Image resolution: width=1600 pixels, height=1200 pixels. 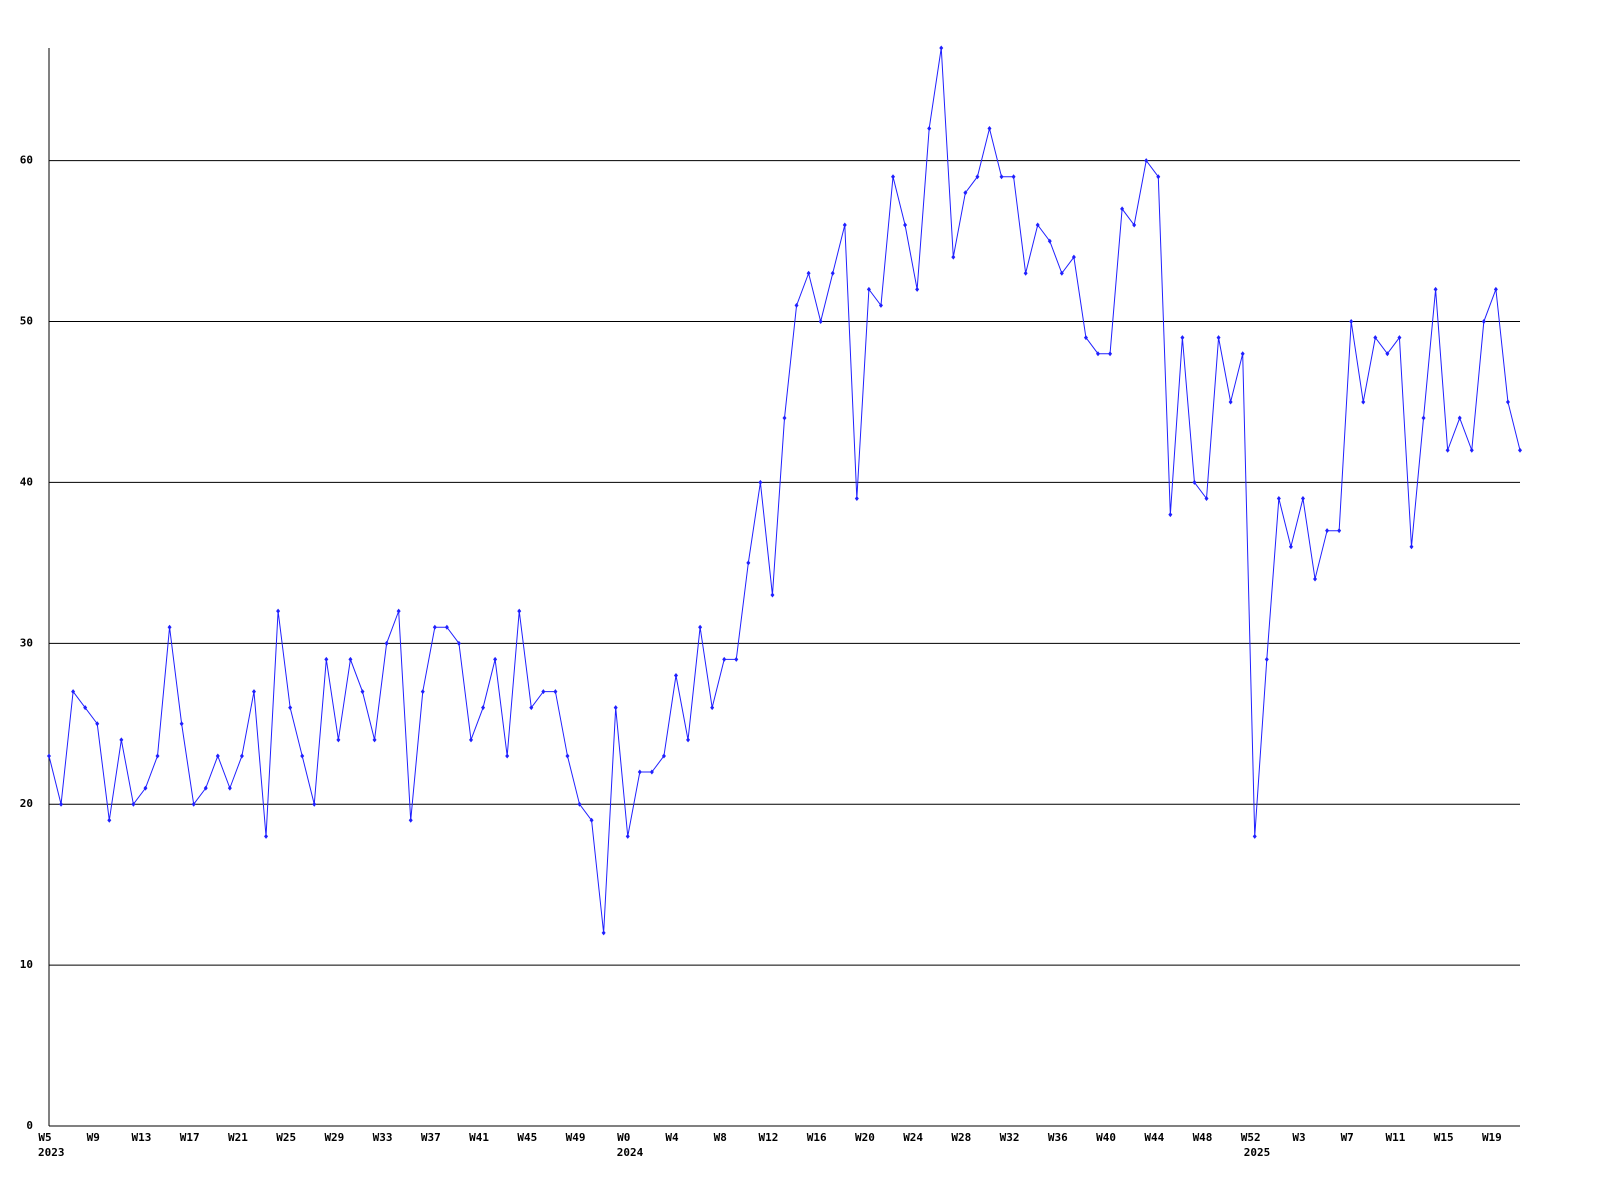 What do you see at coordinates (334, 1137) in the screenshot?
I see `x-tick-label: W29` at bounding box center [334, 1137].